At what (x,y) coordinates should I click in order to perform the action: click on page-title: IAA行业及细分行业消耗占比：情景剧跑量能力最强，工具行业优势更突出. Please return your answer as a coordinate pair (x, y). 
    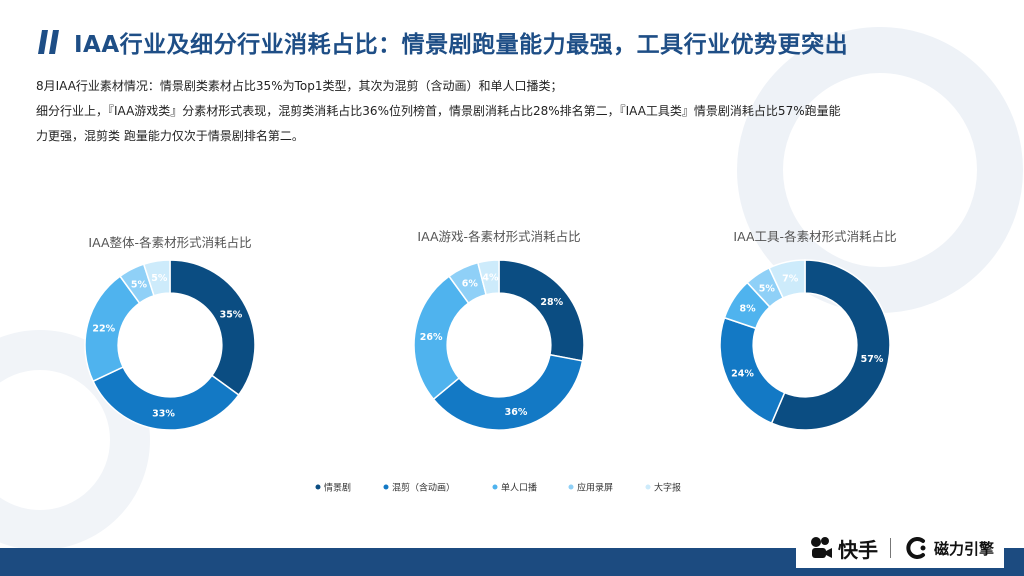
    Looking at the image, I should click on (461, 45).